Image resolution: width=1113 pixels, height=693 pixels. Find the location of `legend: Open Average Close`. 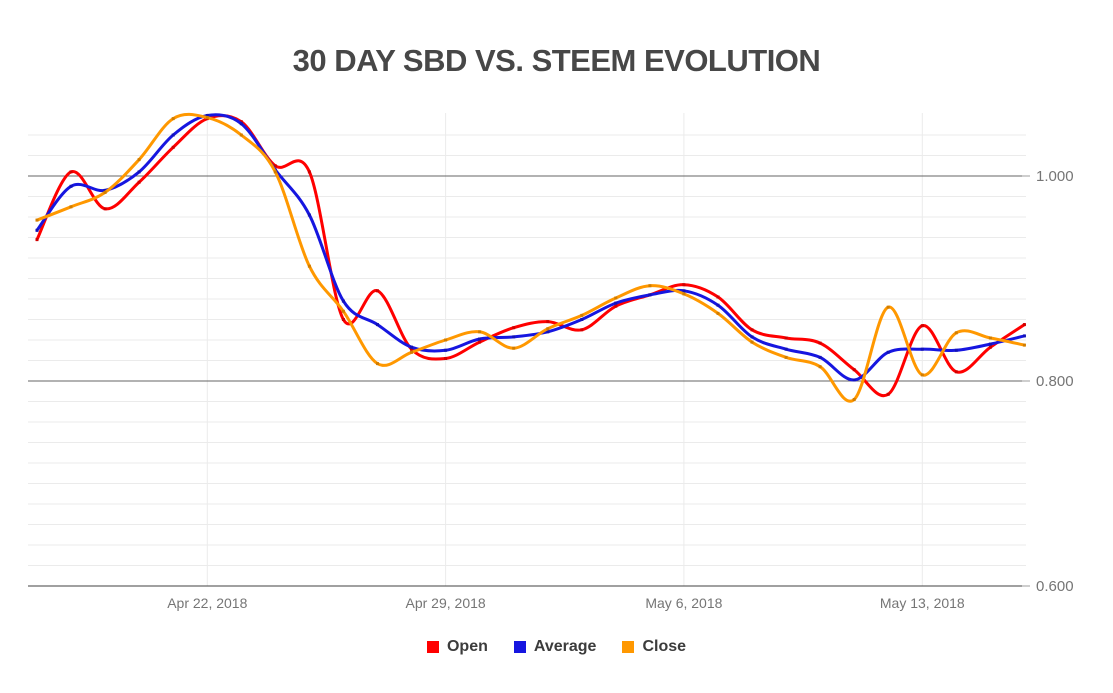

legend: Open Average Close is located at coordinates (556, 647).